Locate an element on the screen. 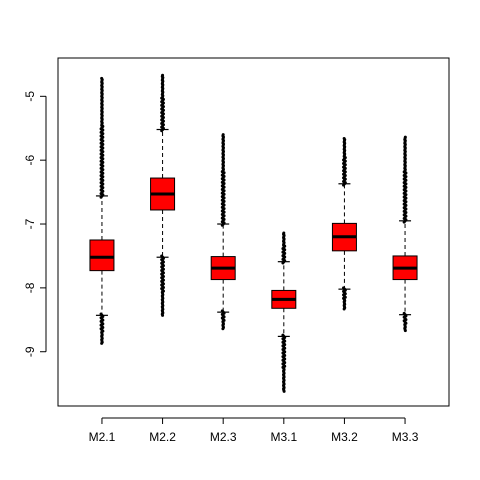  x-tick-label: M2.3 is located at coordinates (223, 437).